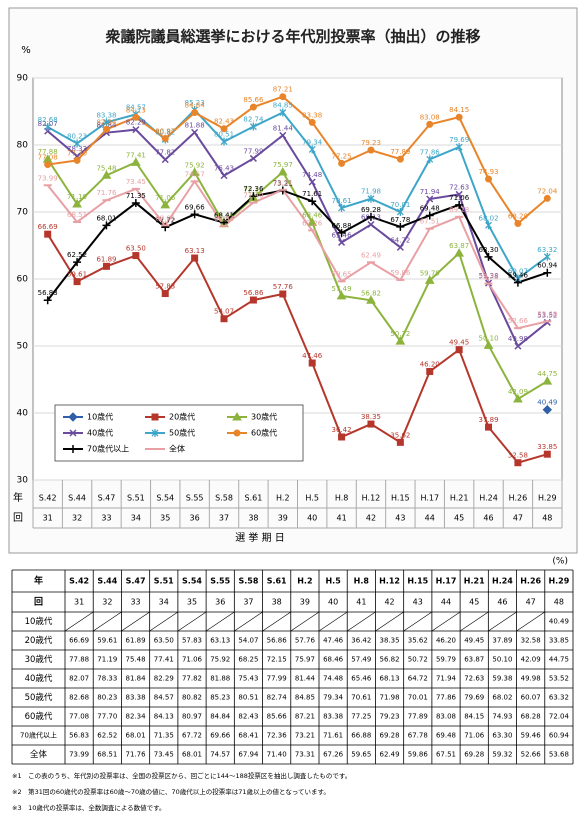 This screenshot has height=818, width=586. What do you see at coordinates (23, 414) in the screenshot?
I see `y-tick-label: 40` at bounding box center [23, 414].